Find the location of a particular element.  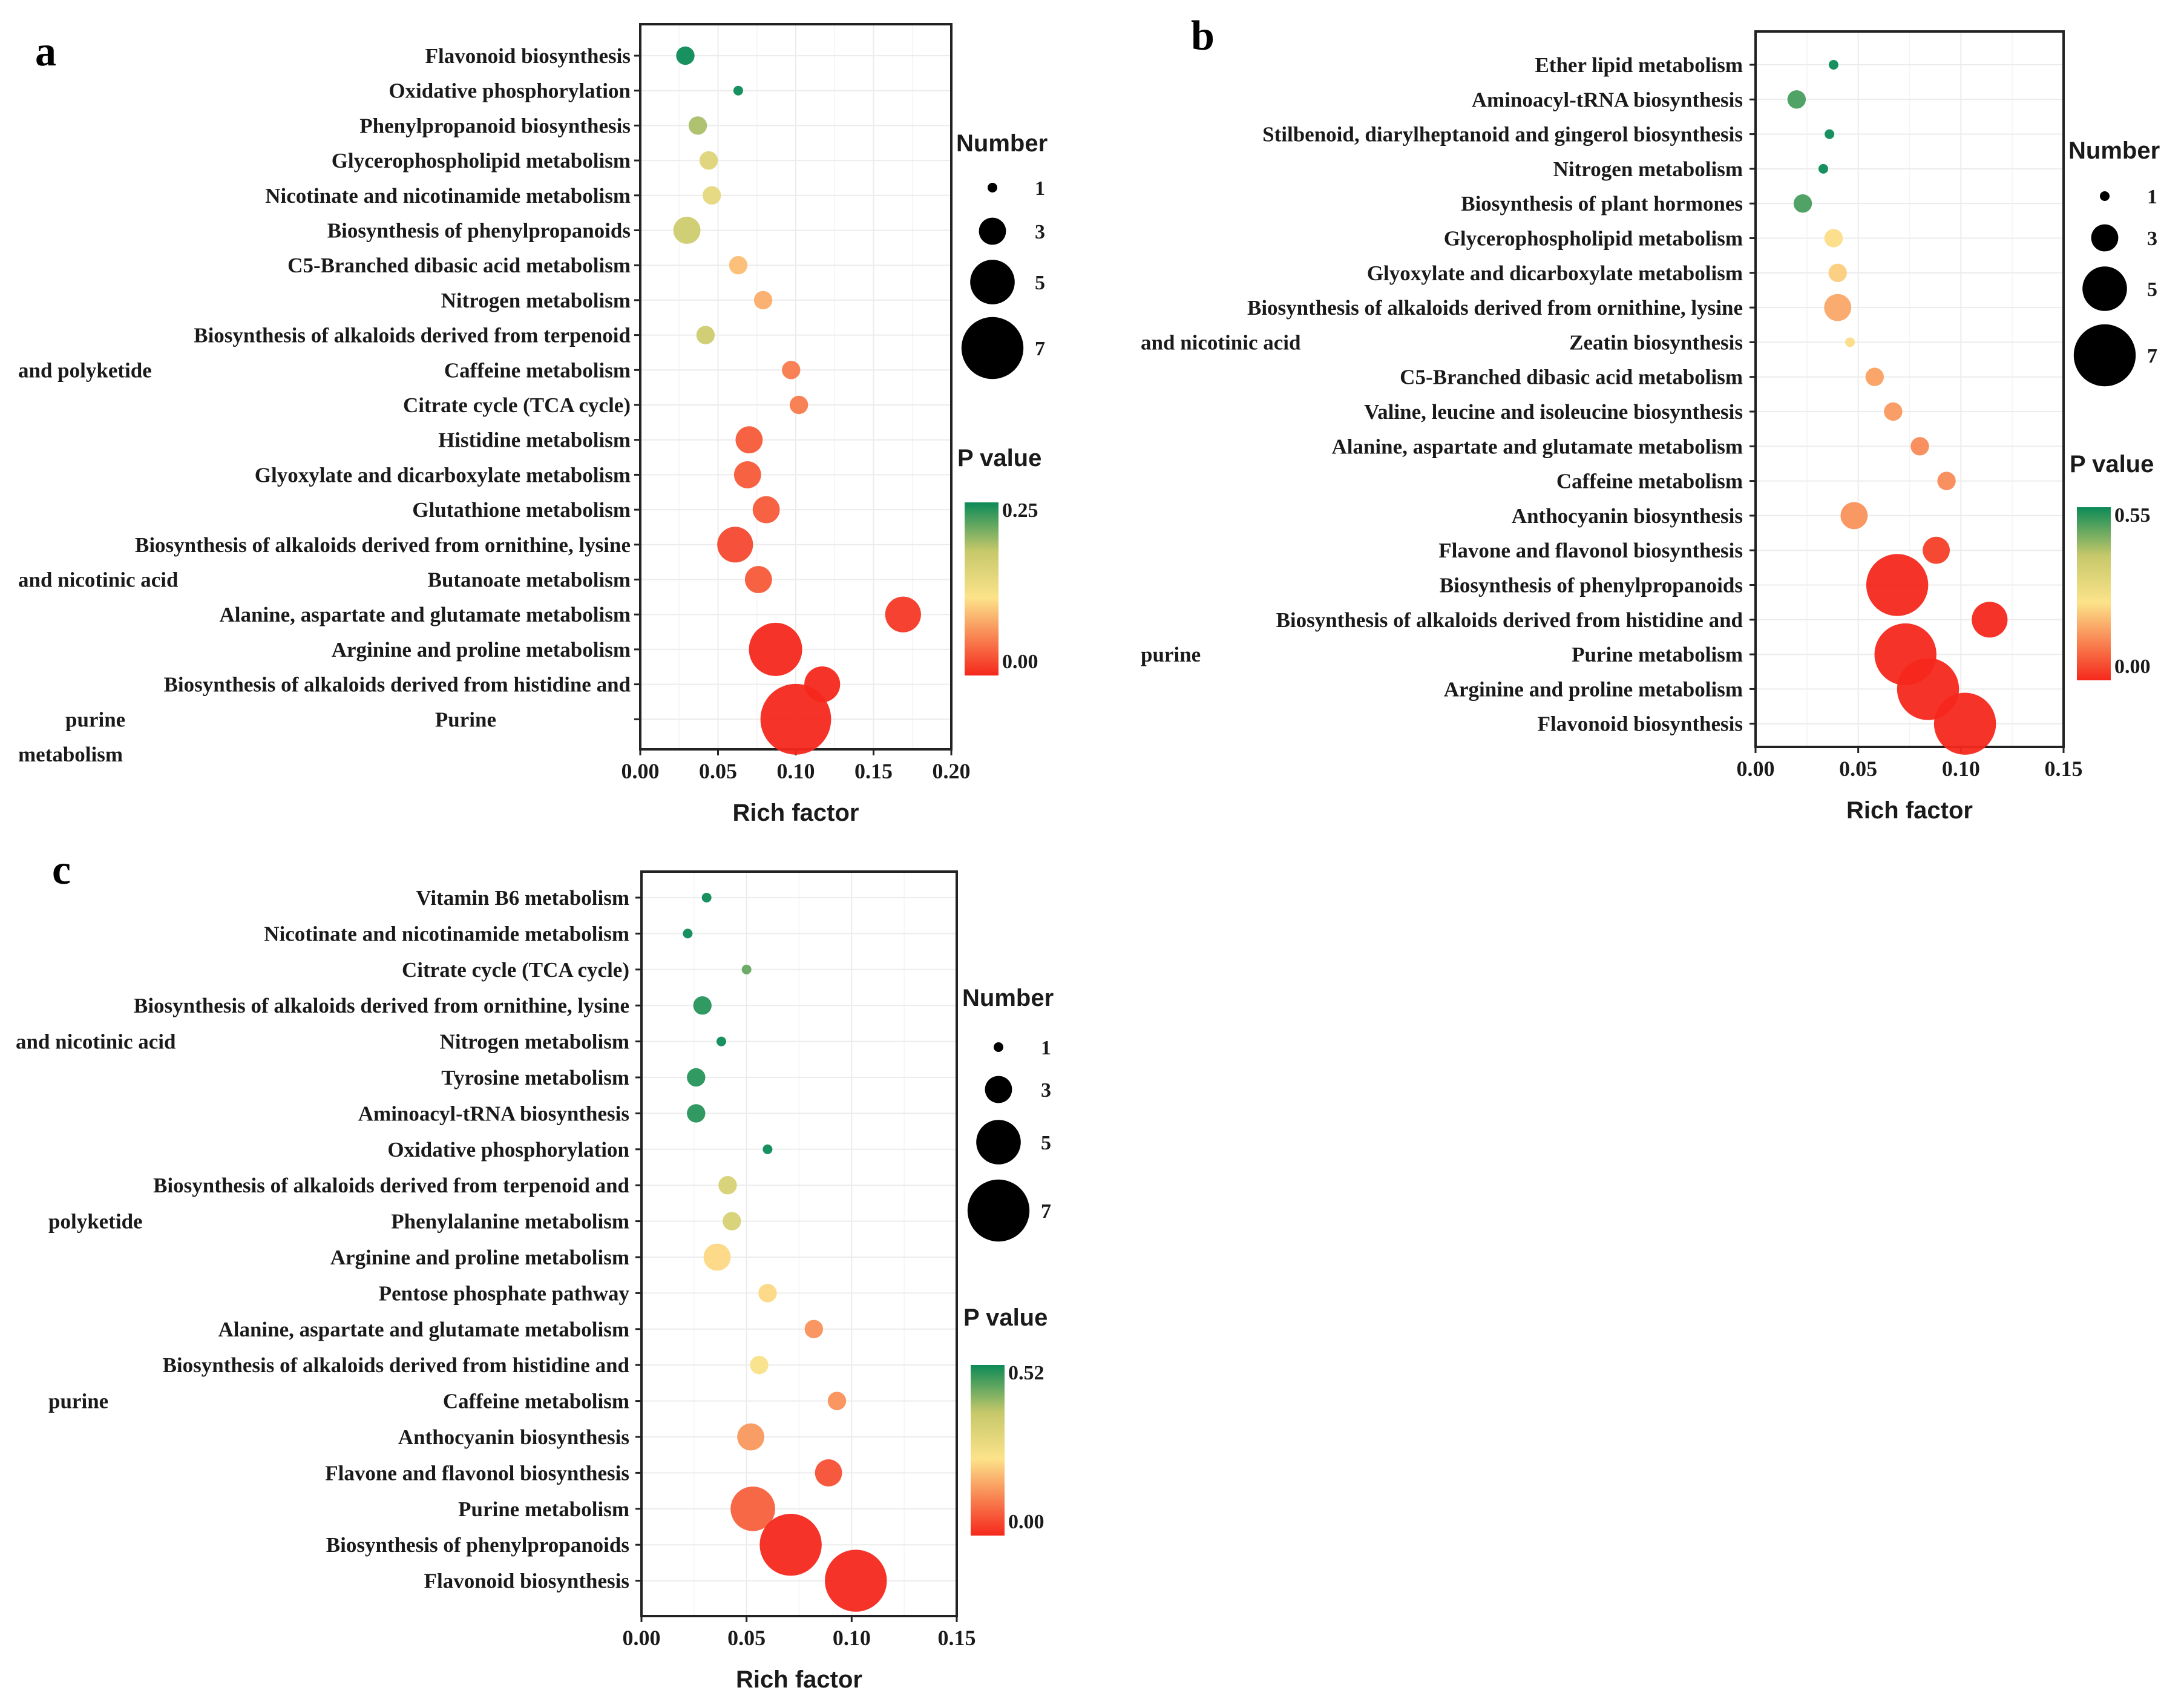

color-legend-min: 0.00 is located at coordinates (2132, 667).